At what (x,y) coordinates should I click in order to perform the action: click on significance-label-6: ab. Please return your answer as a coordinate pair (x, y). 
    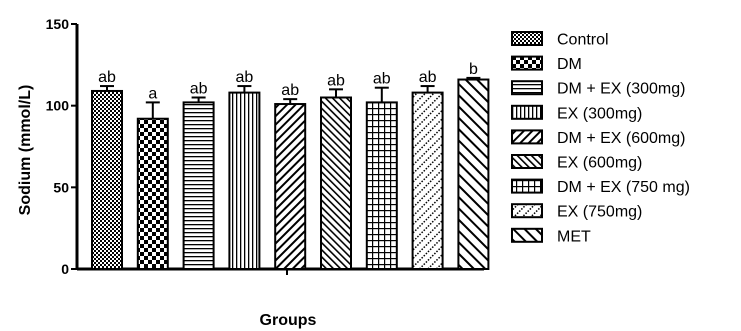
    Looking at the image, I should click on (382, 79).